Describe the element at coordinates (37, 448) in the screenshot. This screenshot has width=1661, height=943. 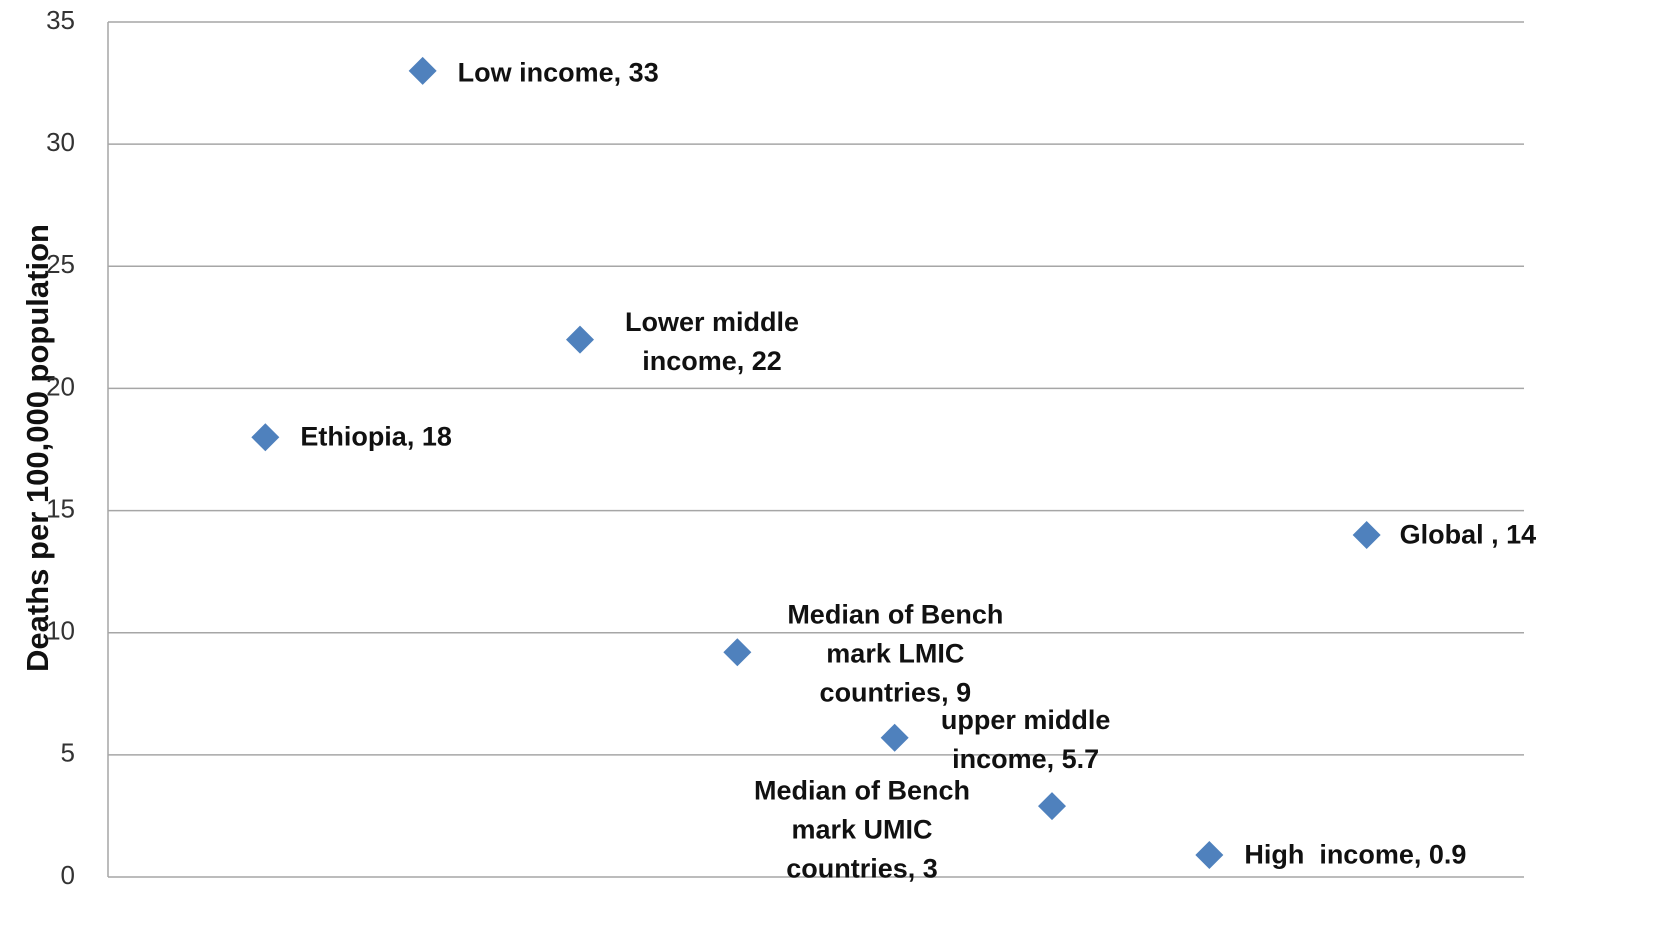
I see `y-axis-label: Deaths per 100,000 population` at that location.